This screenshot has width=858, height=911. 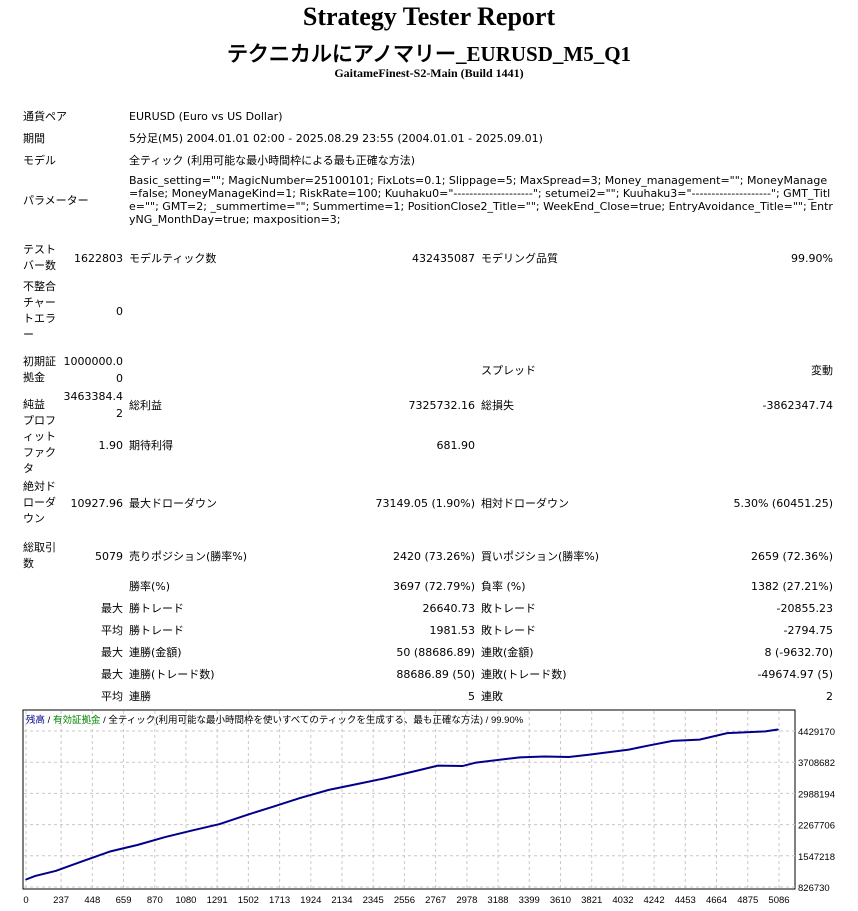 I want to click on info-label: モデル, so click(x=39, y=160).